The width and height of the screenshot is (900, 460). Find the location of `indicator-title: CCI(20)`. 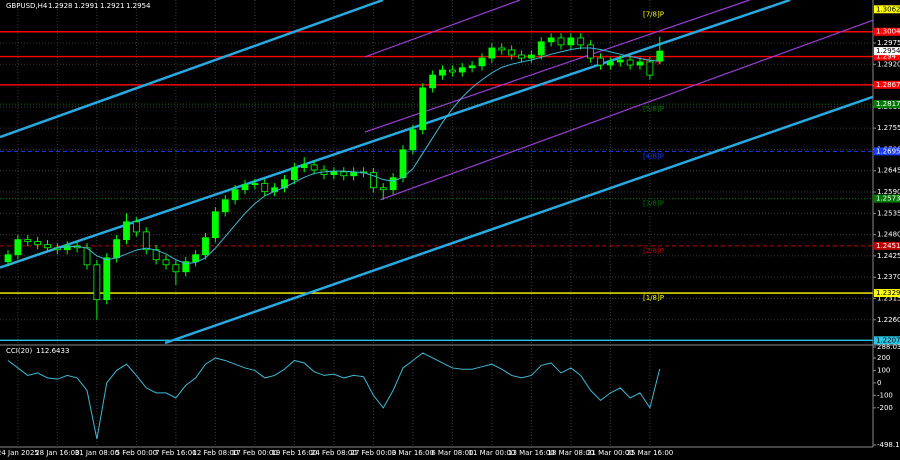

indicator-title: CCI(20) is located at coordinates (19, 351).